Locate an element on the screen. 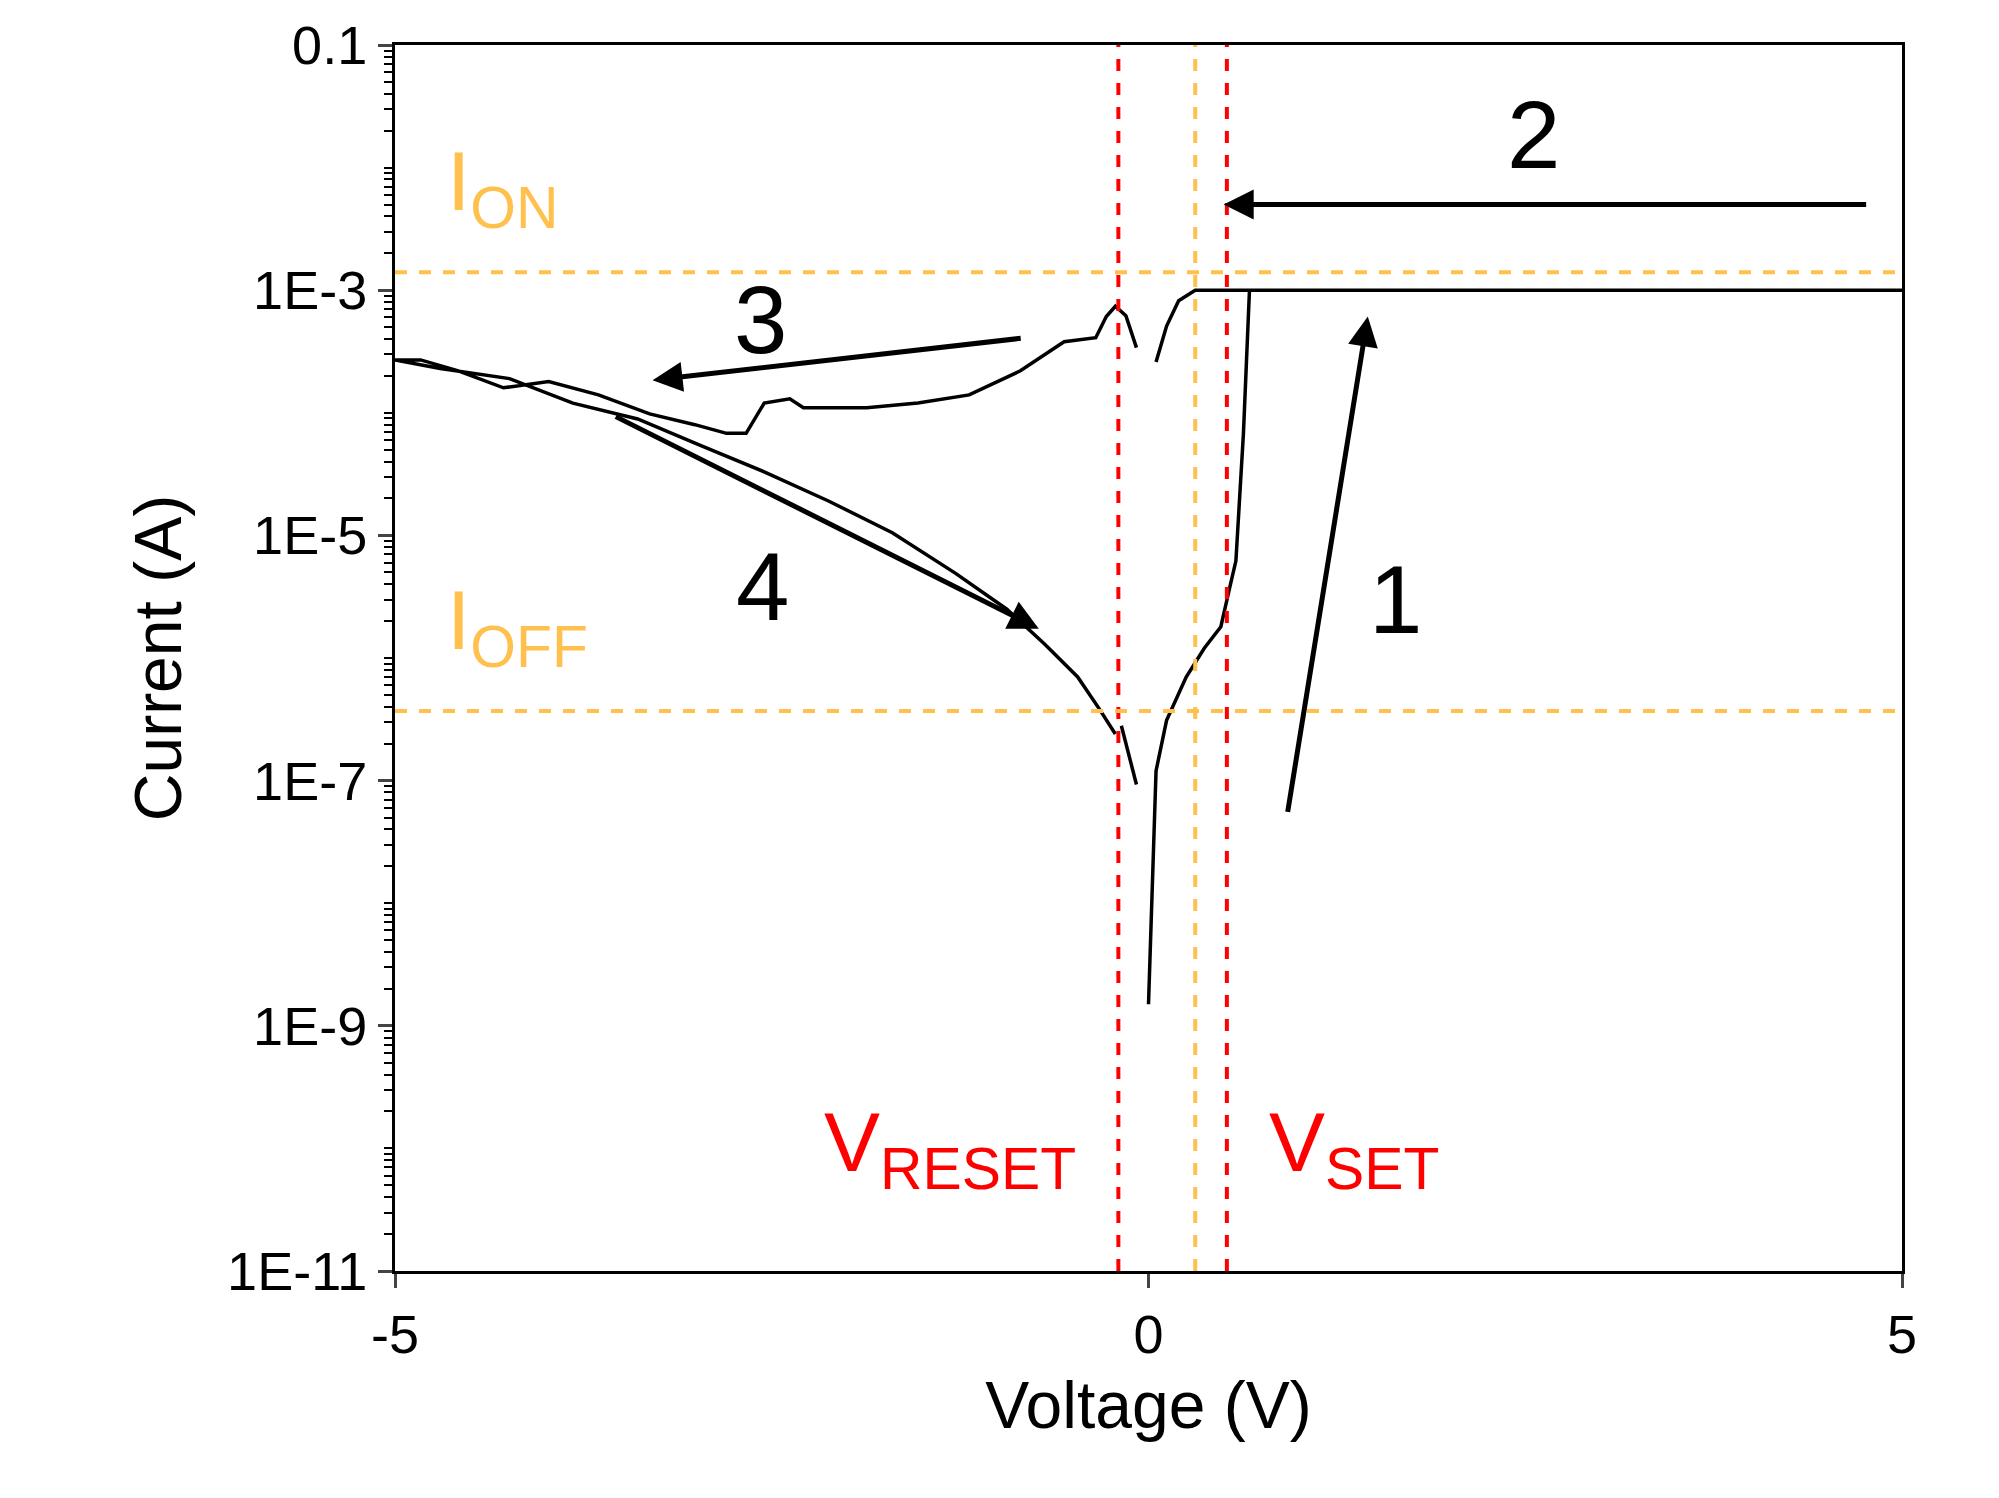  ref-line-label: V$_{SET}$ is located at coordinates (1354, 1148).